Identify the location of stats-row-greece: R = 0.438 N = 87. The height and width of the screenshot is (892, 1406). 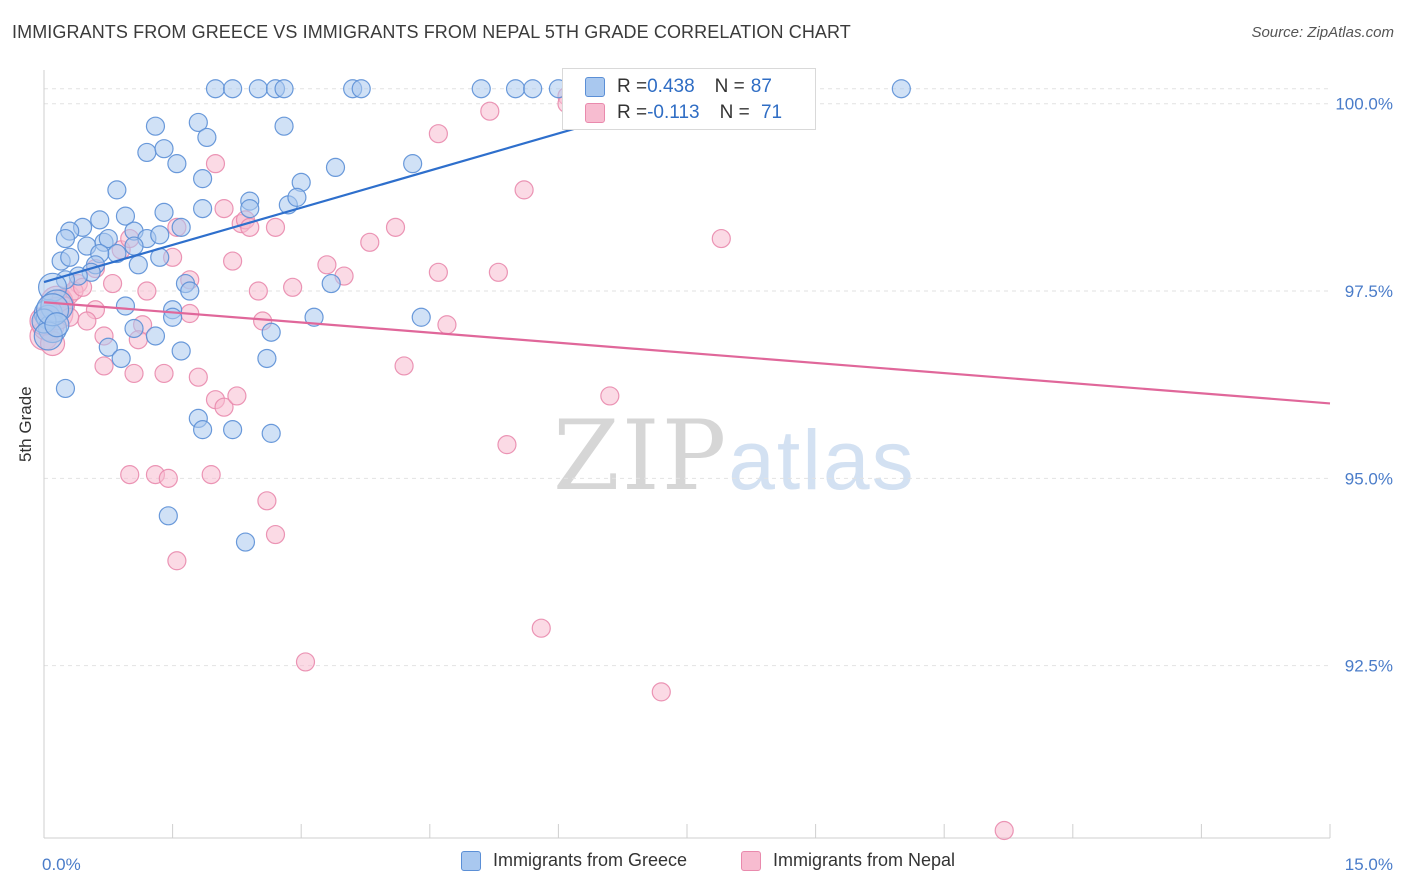
(678, 87).